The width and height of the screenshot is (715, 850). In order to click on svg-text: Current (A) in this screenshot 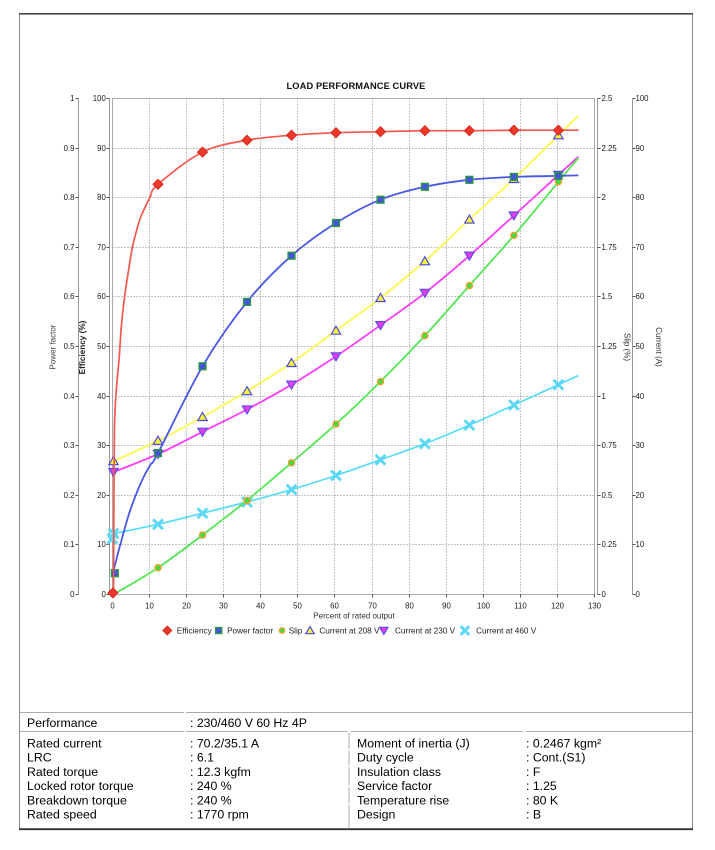, I will do `click(658, 347)`.